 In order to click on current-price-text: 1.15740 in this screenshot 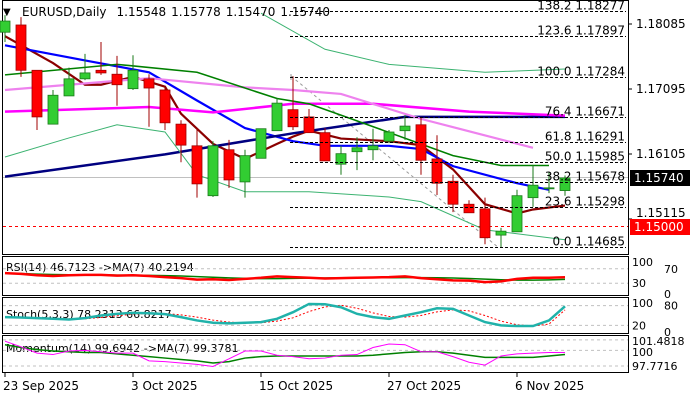, I will do `click(659, 178)`.